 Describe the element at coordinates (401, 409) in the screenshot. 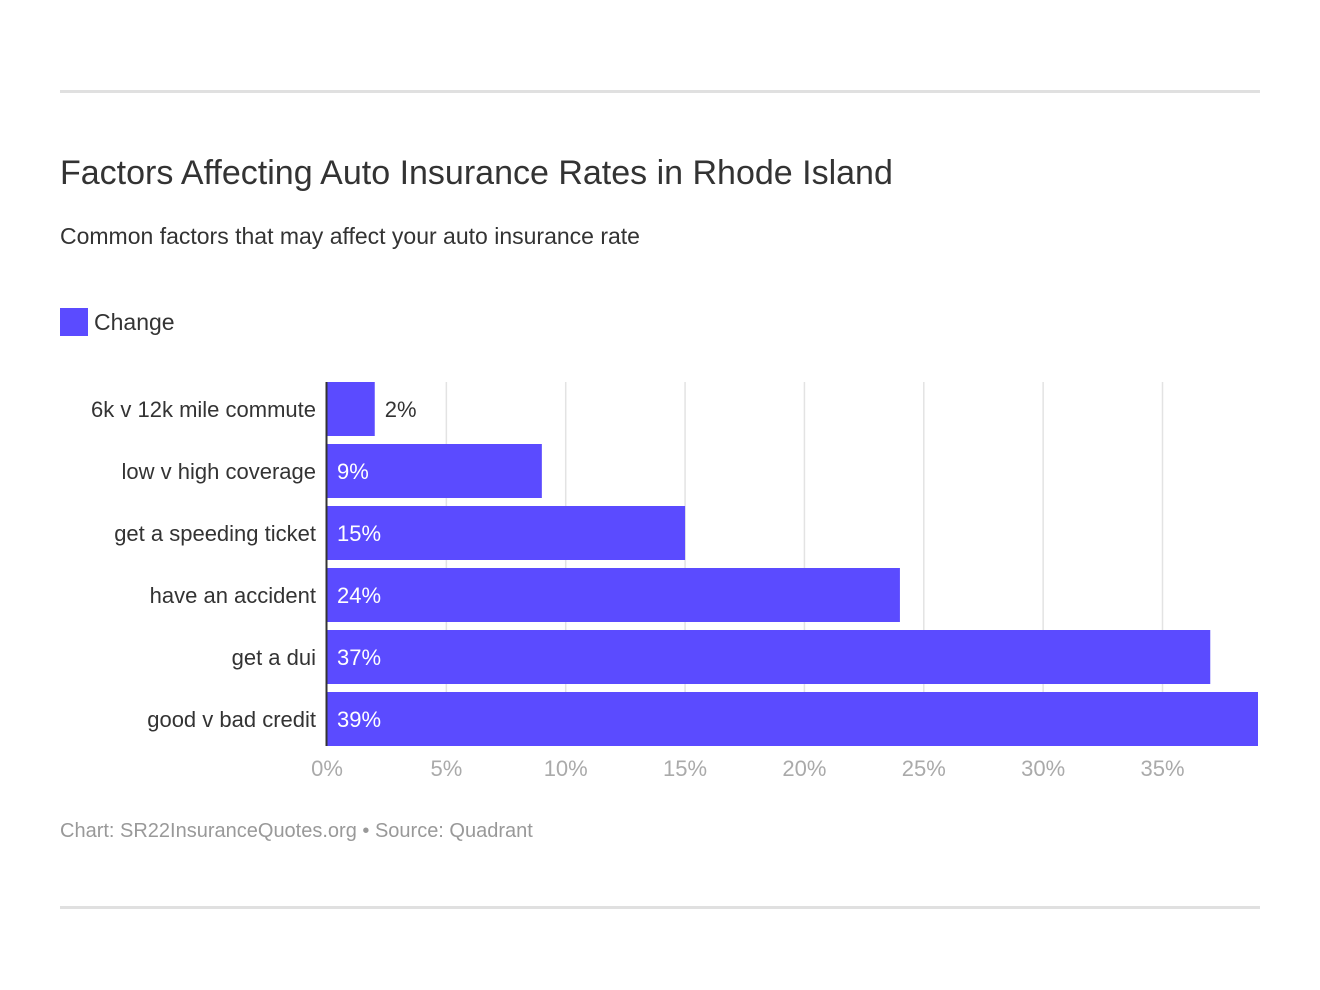

I see `data-label: 2%` at that location.